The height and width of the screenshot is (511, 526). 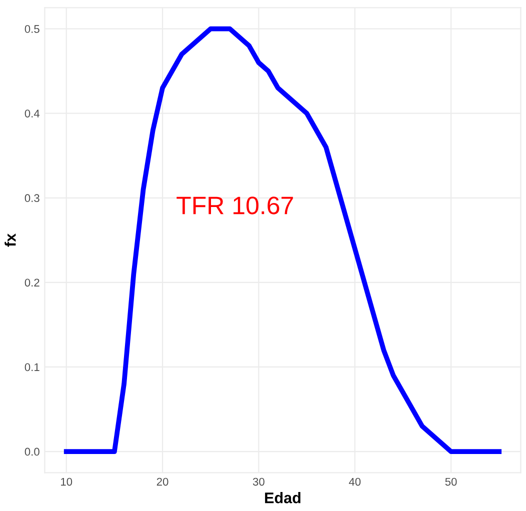 What do you see at coordinates (32, 29) in the screenshot?
I see `y-tick-label: 0.5` at bounding box center [32, 29].